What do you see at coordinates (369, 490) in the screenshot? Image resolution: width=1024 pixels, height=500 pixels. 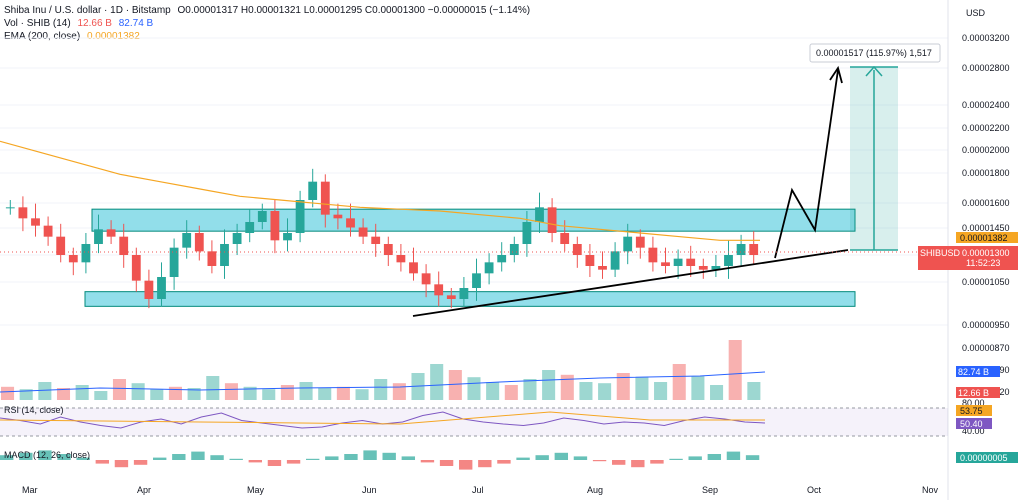 I see `time-tick-label: Jun` at bounding box center [369, 490].